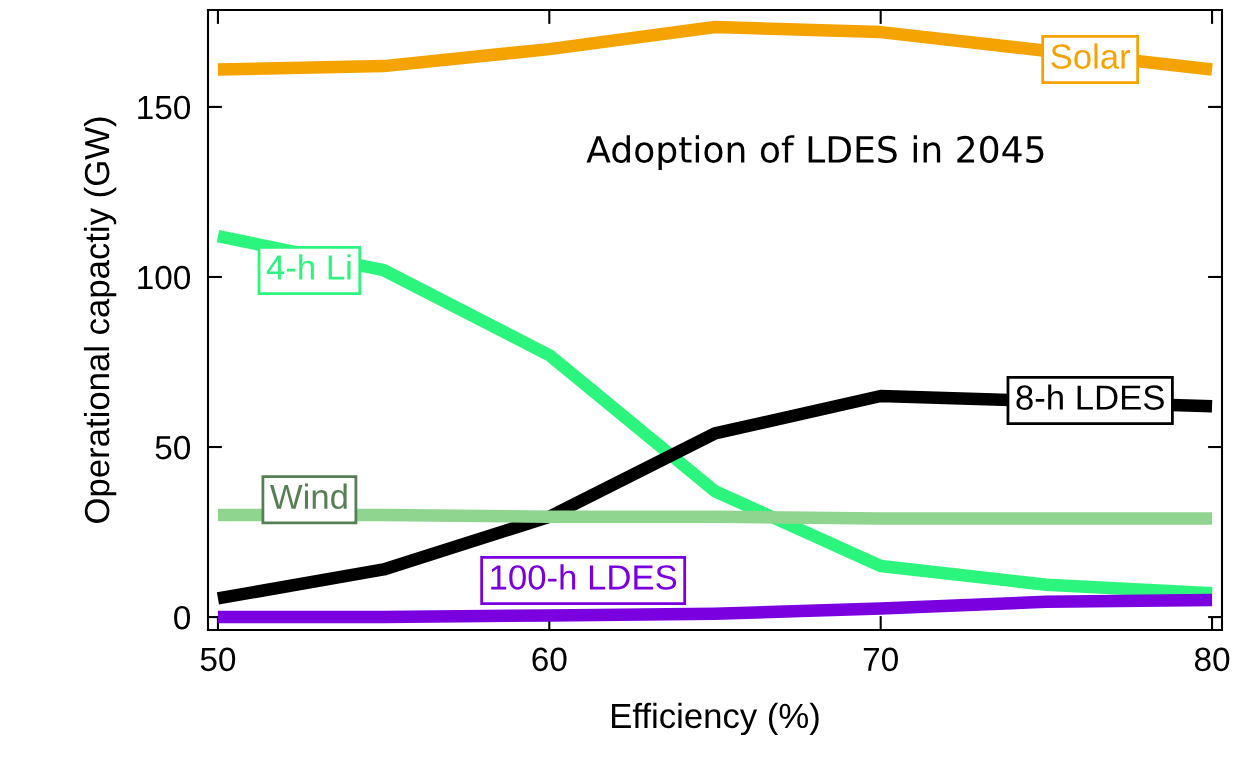  What do you see at coordinates (1090, 397) in the screenshot?
I see `series-label: 8-h LDES` at bounding box center [1090, 397].